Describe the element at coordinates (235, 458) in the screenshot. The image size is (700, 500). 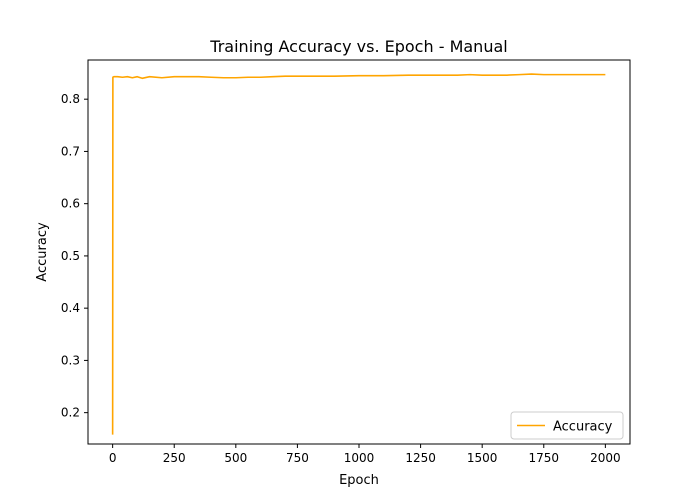
I see `x-tick-label: 500` at that location.